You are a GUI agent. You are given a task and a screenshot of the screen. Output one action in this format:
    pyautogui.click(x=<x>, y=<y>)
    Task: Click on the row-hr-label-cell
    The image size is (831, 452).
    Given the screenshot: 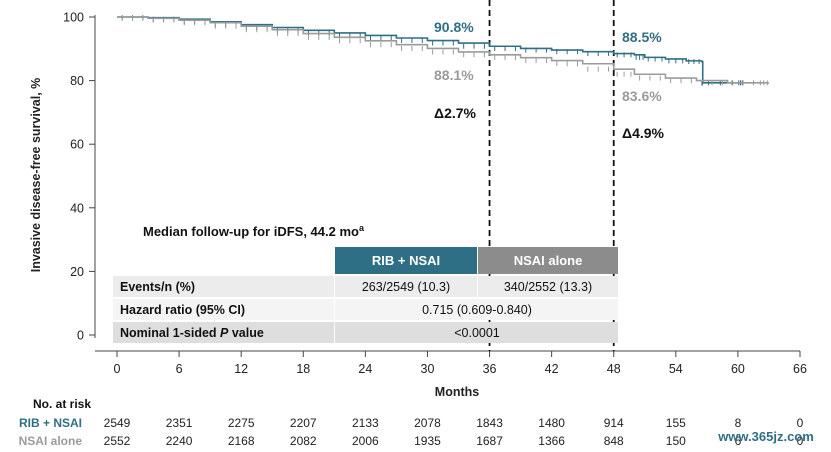 What is the action you would take?
    pyautogui.click(x=223, y=309)
    